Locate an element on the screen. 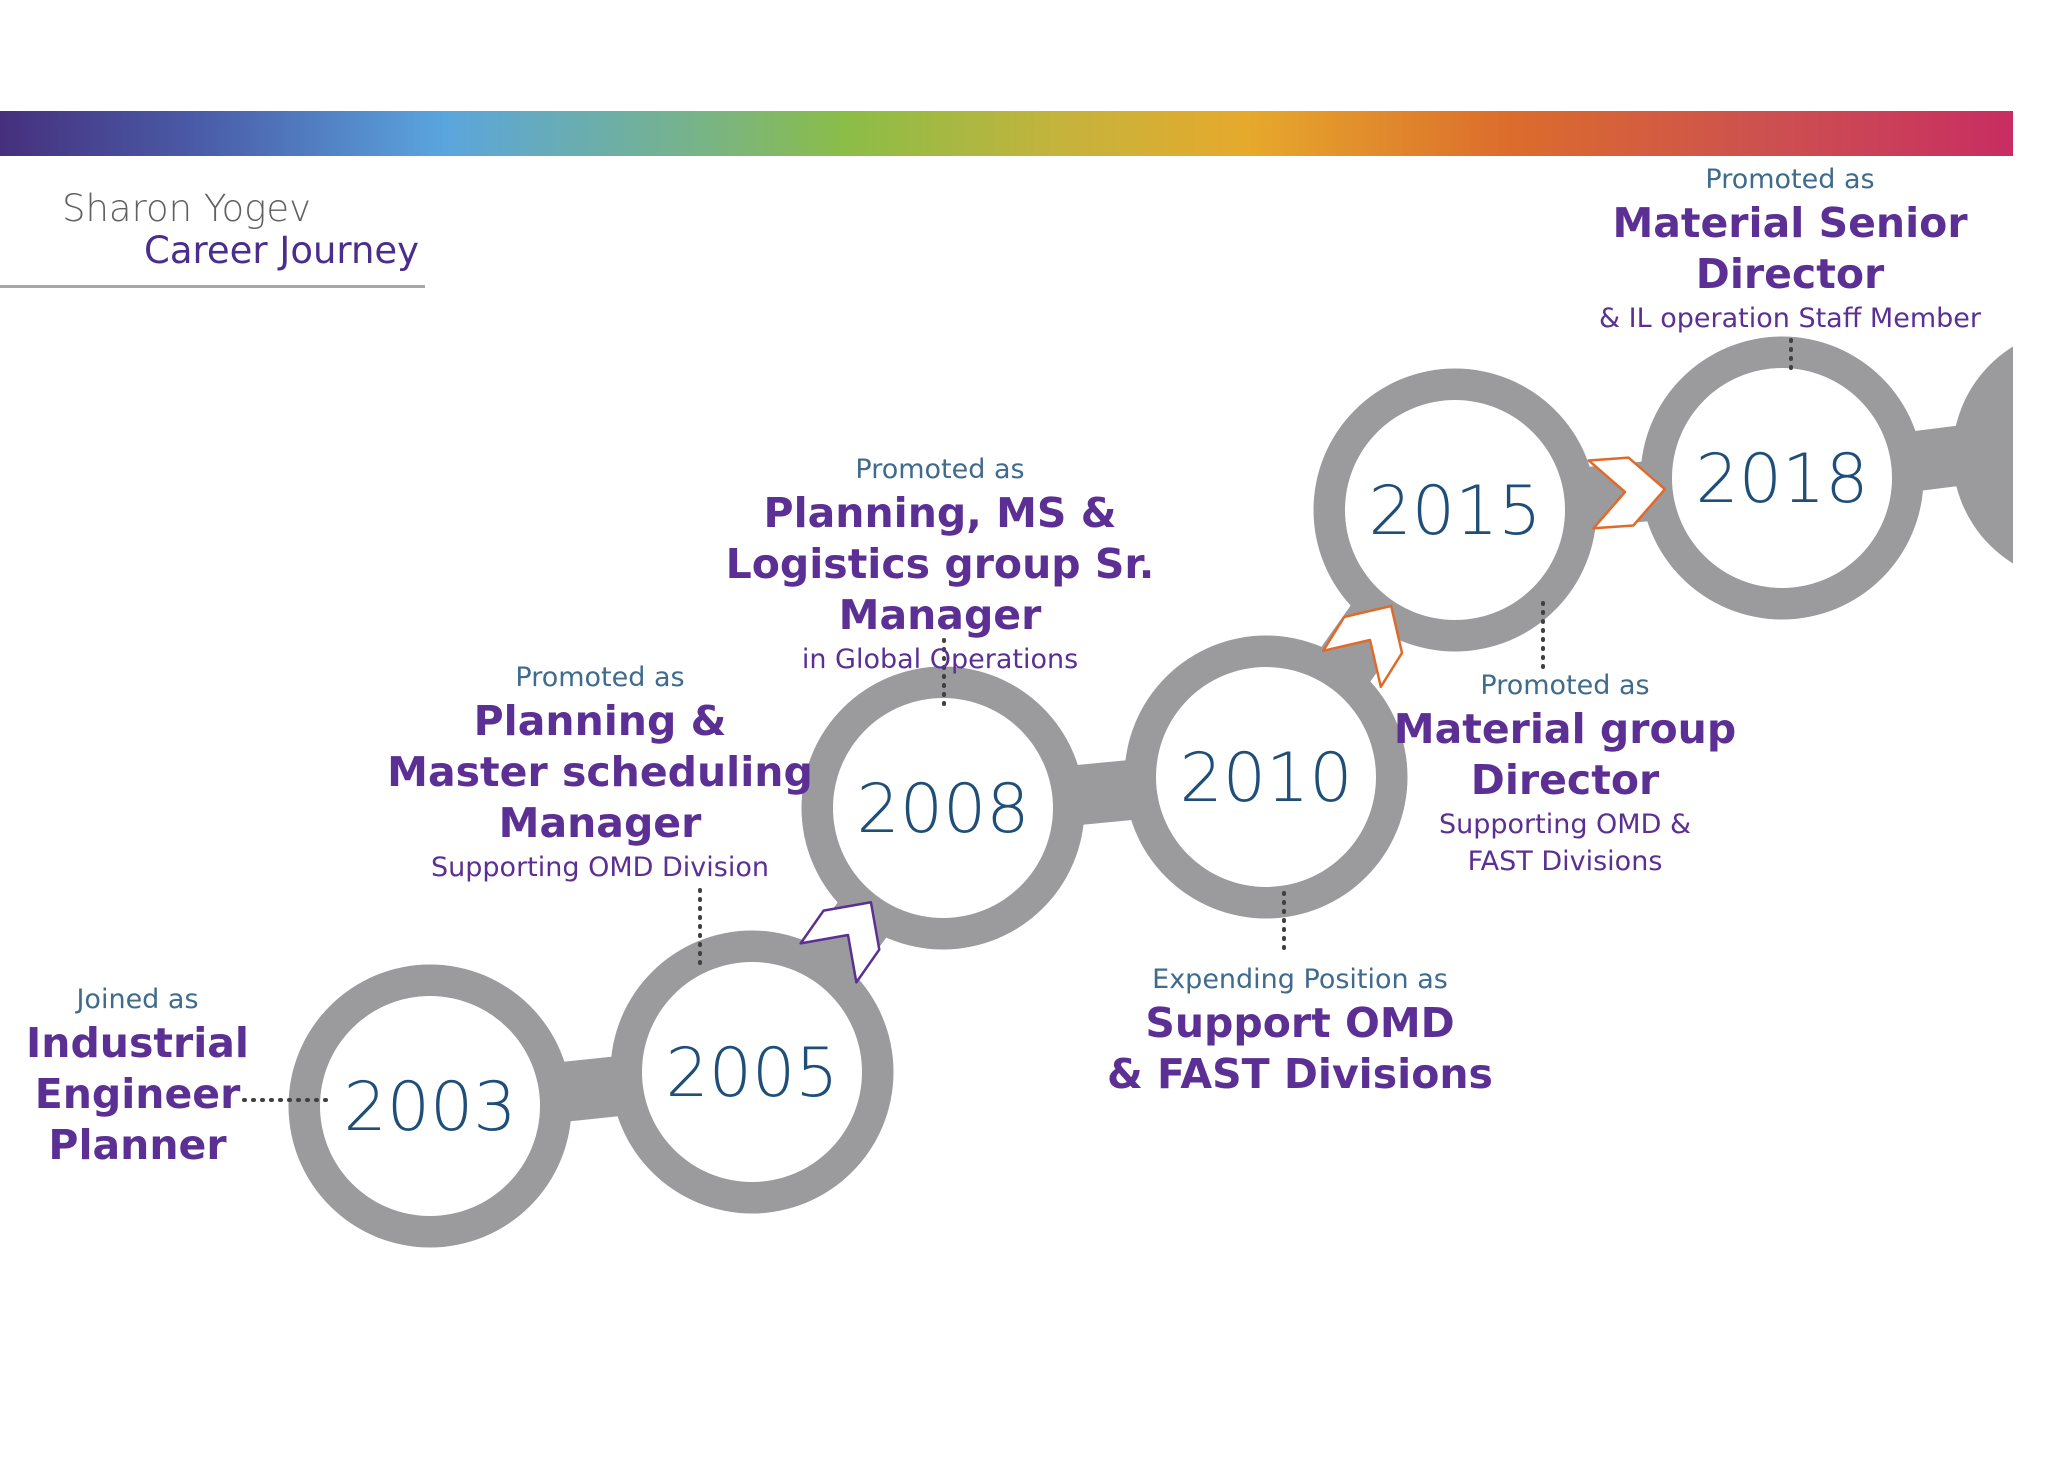  gradient-header-bar is located at coordinates (1006, 133).